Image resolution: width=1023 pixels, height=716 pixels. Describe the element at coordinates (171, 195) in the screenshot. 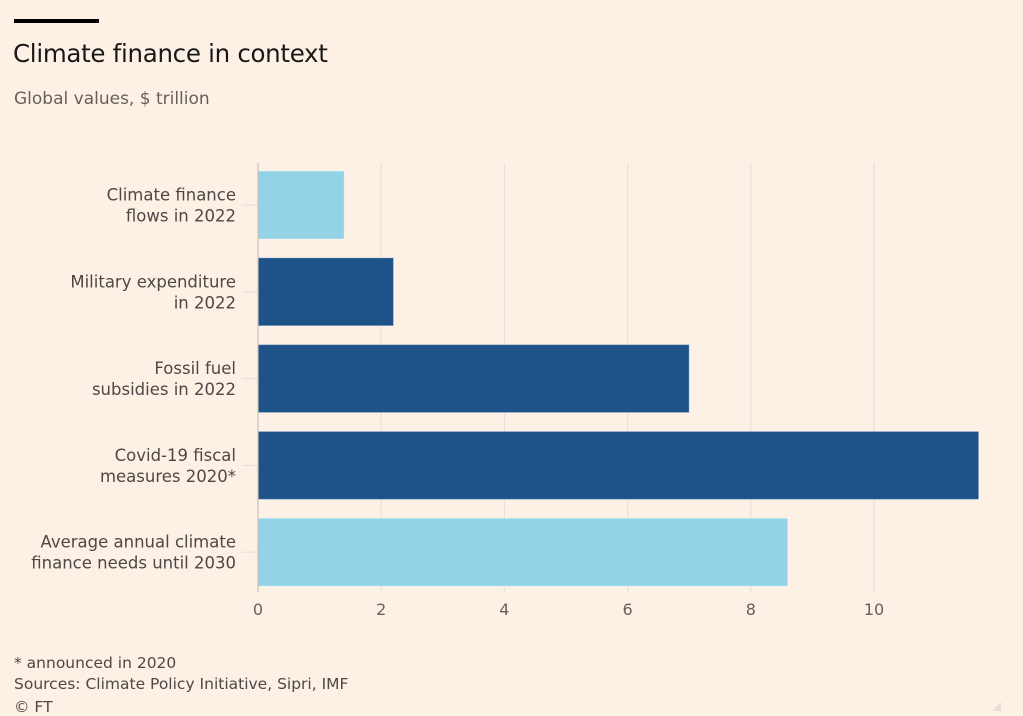

I see `category-label-0-line-0: Climate finance` at that location.